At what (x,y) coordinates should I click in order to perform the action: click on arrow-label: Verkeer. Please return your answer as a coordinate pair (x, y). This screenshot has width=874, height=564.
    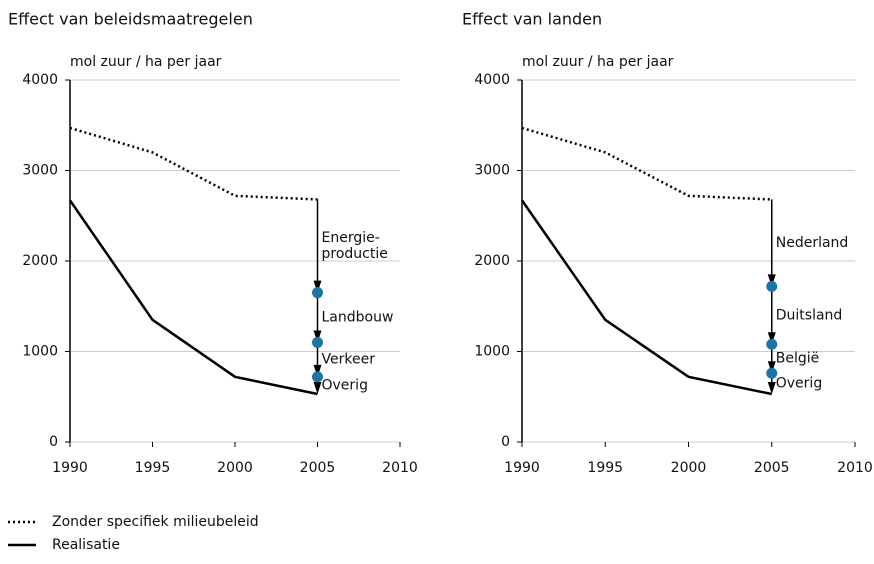
    Looking at the image, I should click on (349, 360).